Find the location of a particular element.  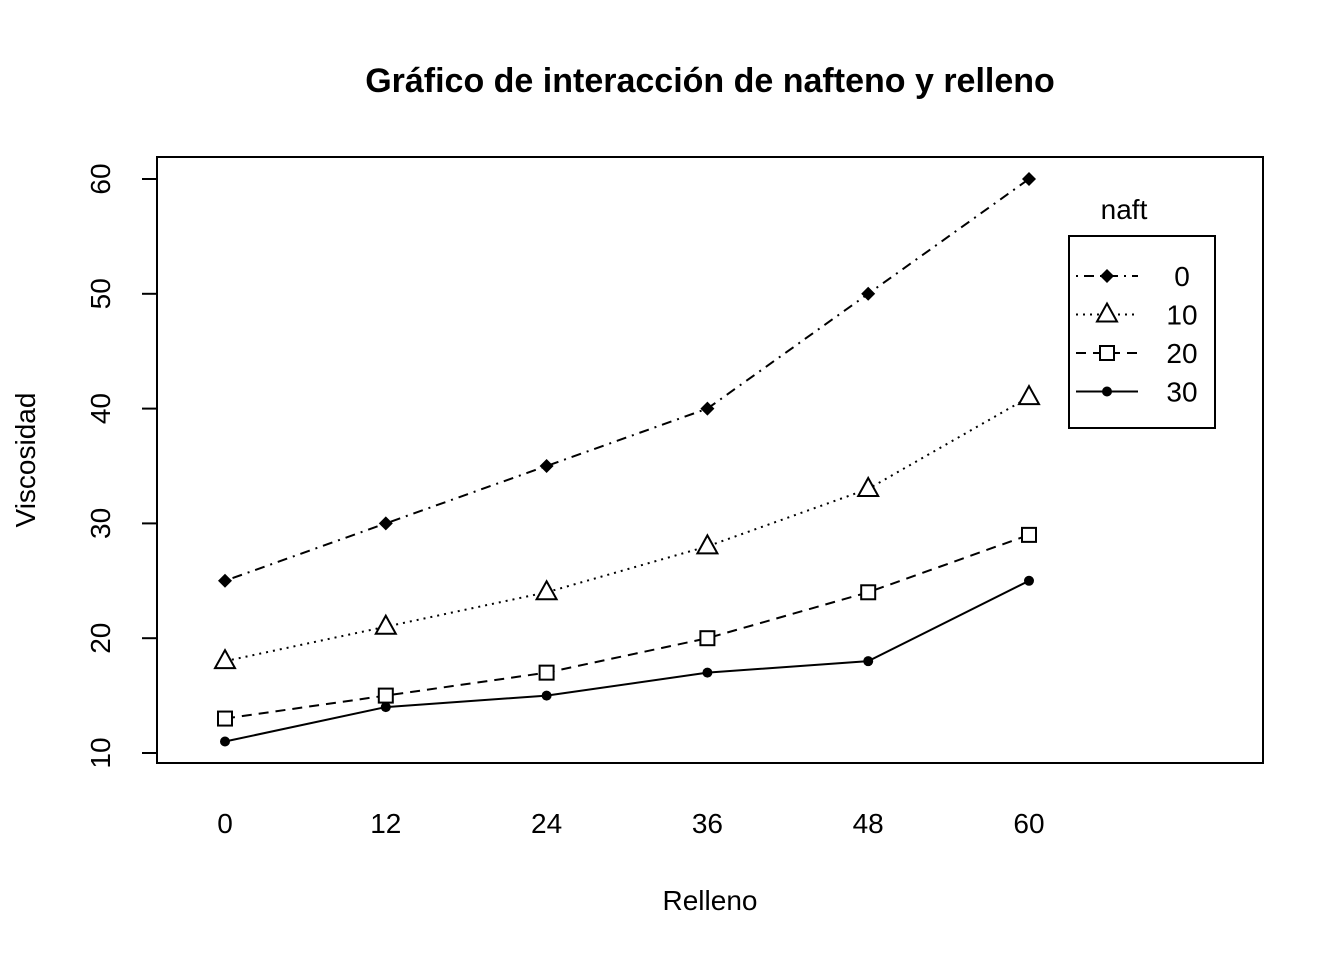

y-tick-label: 20 is located at coordinates (100, 638).